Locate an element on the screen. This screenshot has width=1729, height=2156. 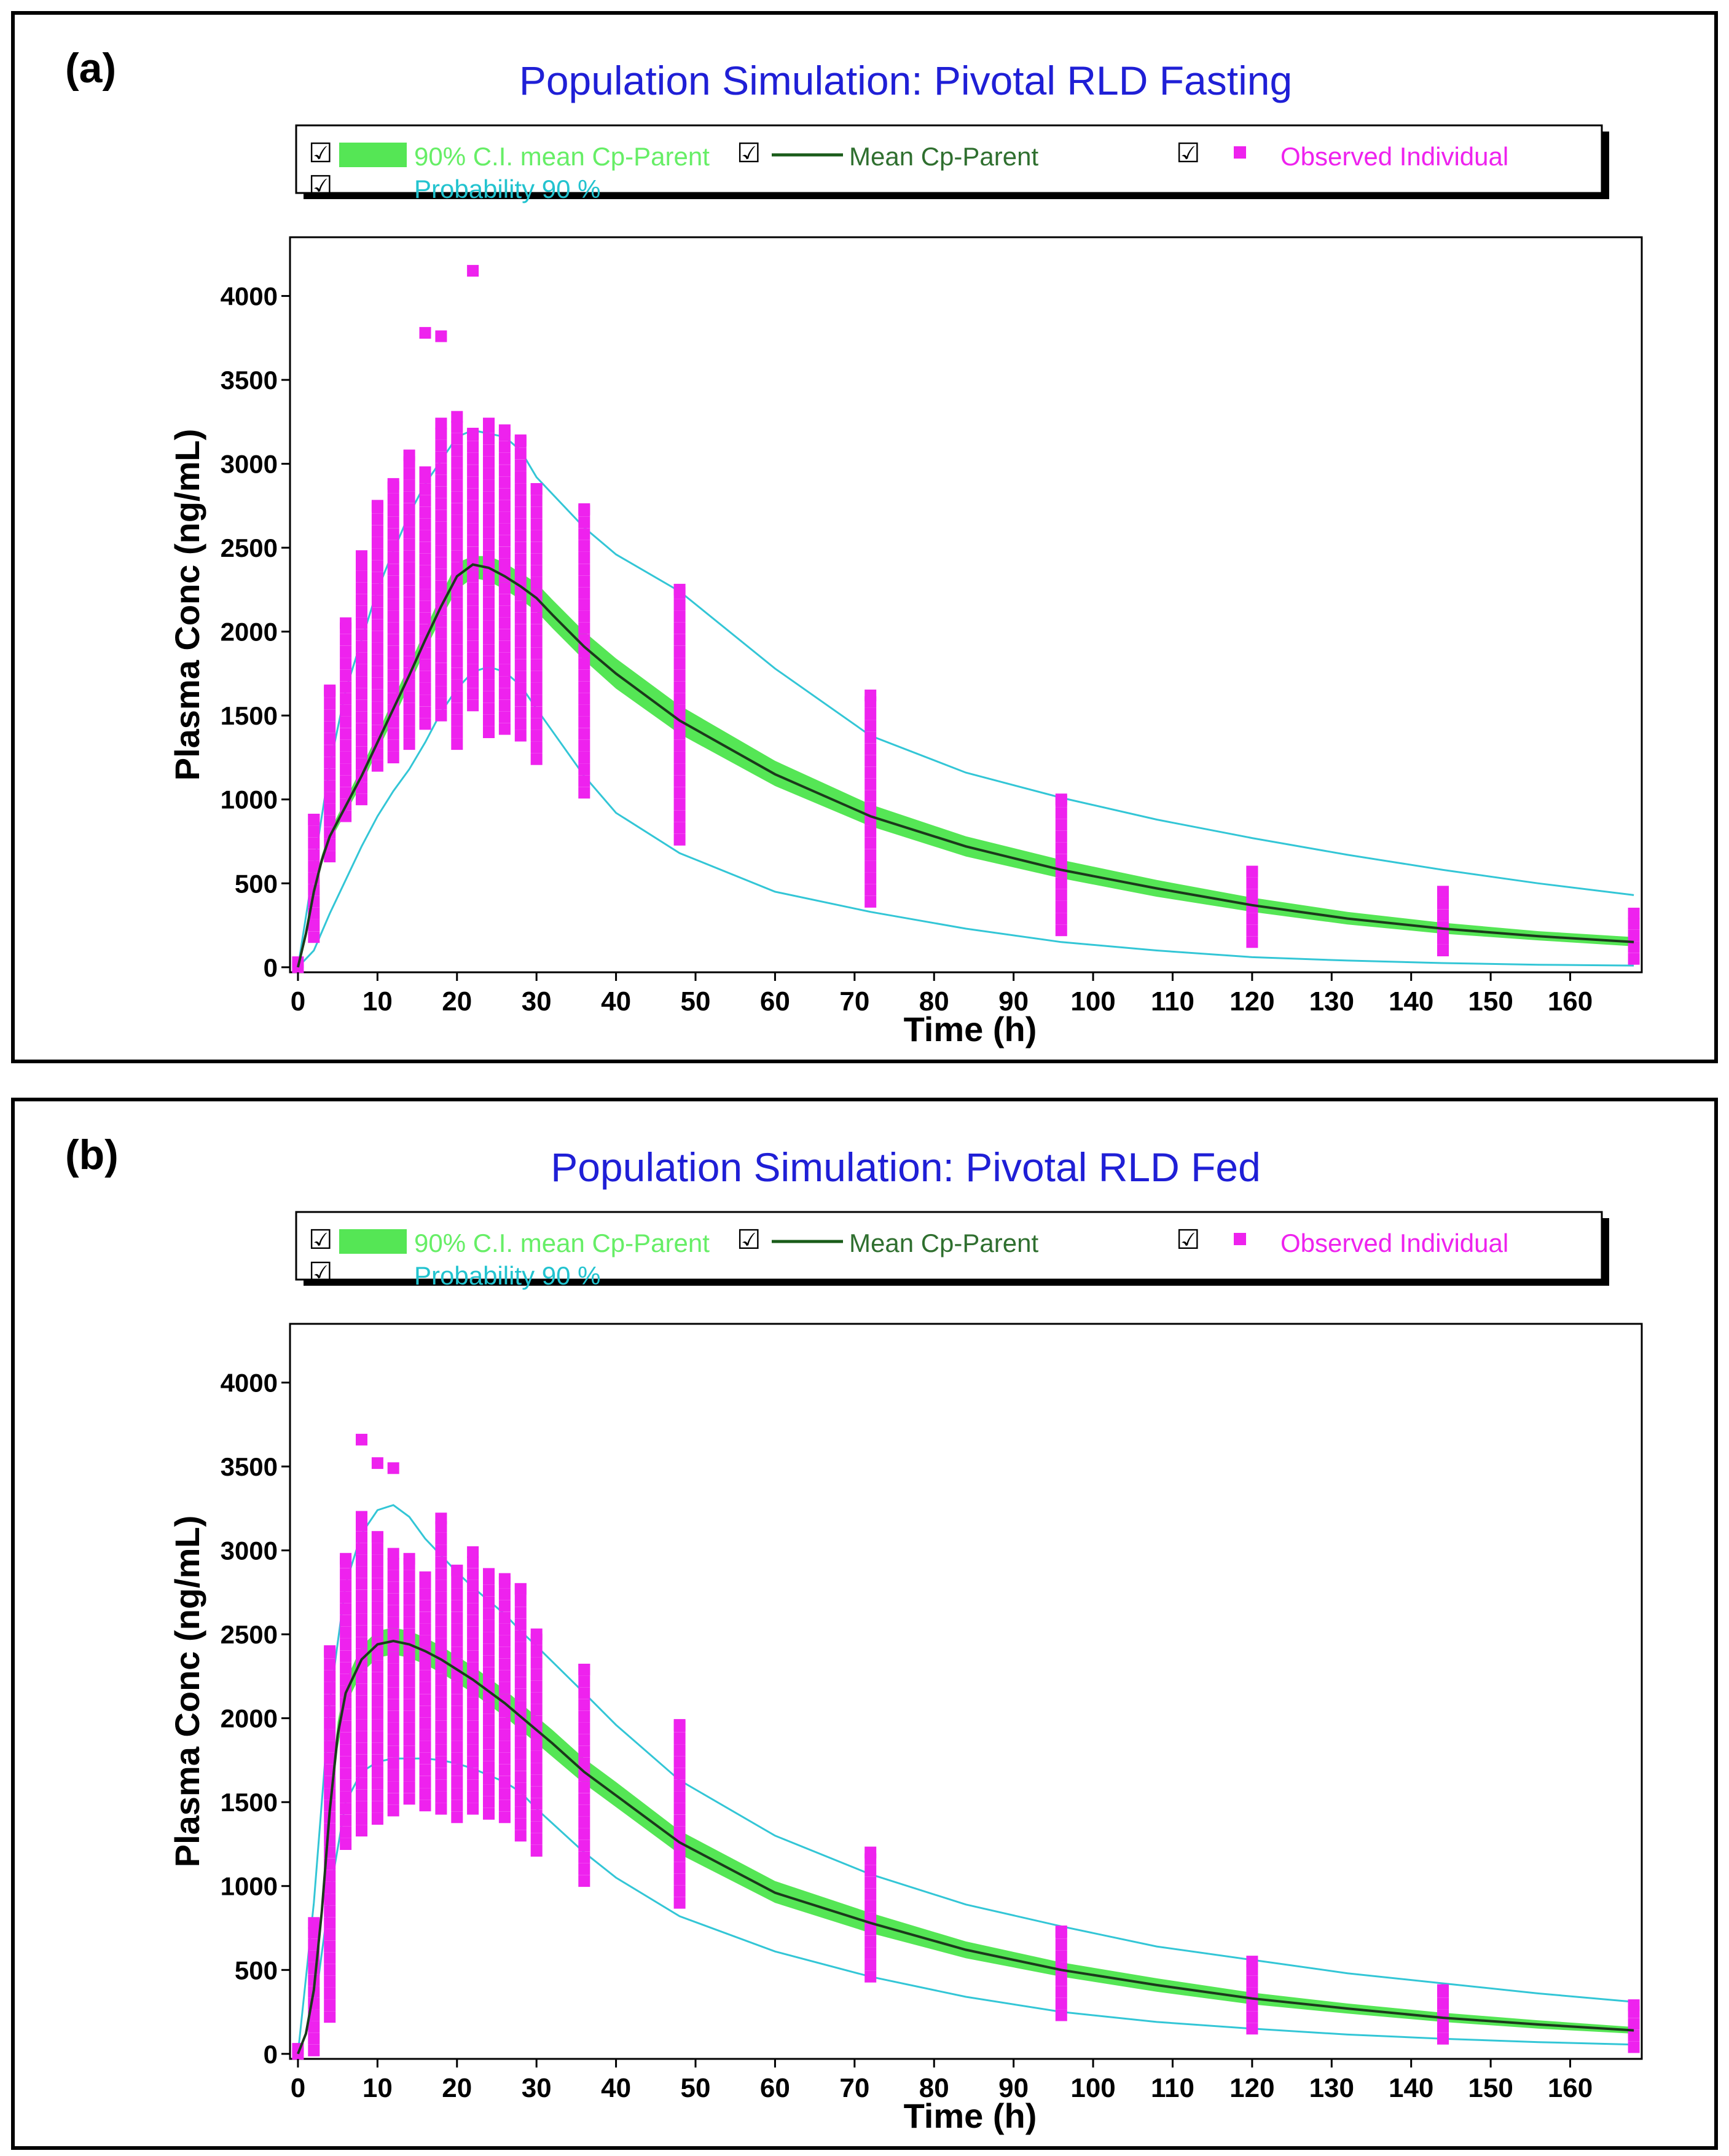
legend-observed-swatch is located at coordinates (1240, 153).